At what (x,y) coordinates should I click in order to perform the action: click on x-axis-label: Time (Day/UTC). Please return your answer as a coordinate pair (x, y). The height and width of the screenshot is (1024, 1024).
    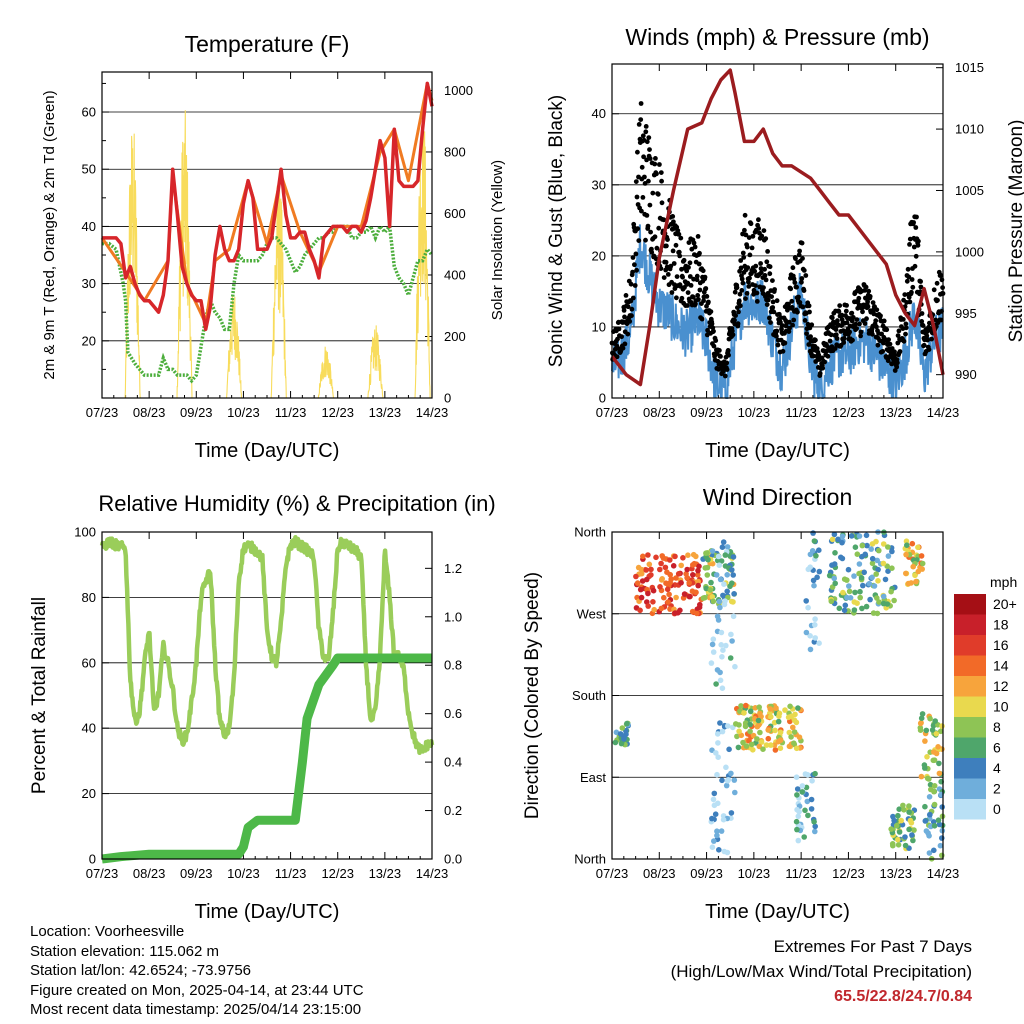
    Looking at the image, I should click on (777, 451).